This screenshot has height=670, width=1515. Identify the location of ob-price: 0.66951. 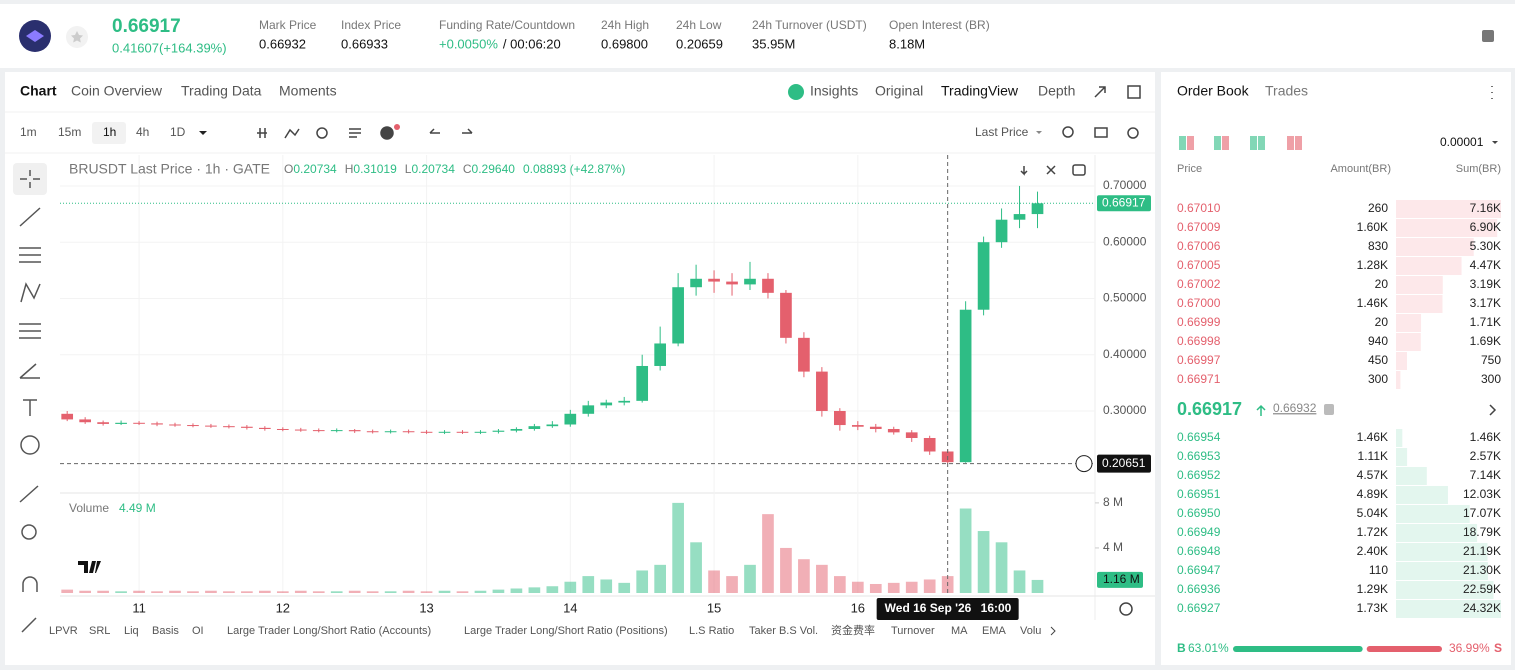
(1199, 494).